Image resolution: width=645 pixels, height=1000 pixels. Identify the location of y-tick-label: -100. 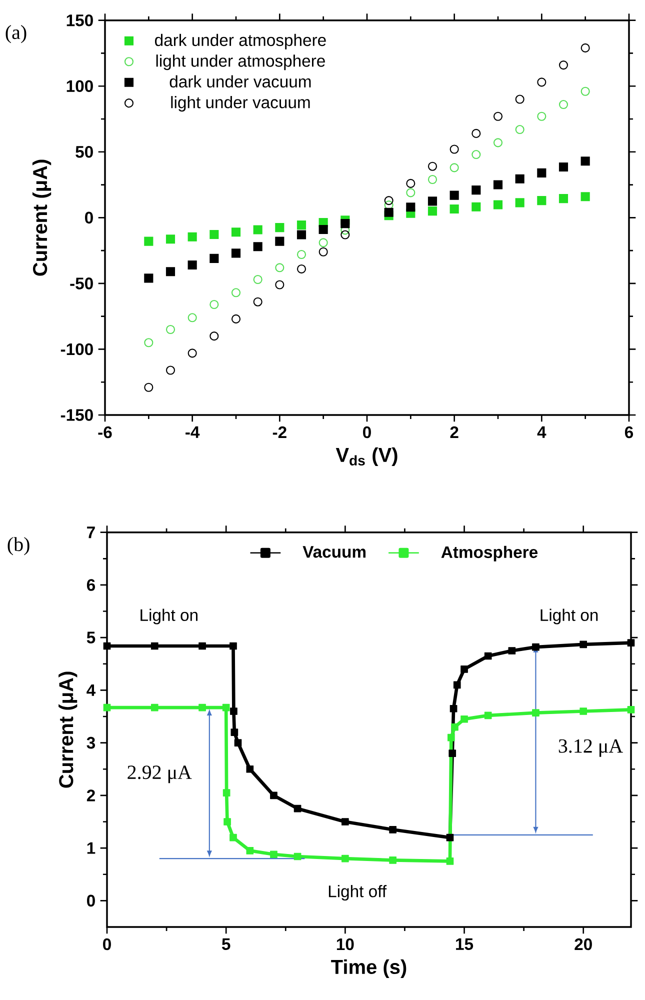
(76, 349).